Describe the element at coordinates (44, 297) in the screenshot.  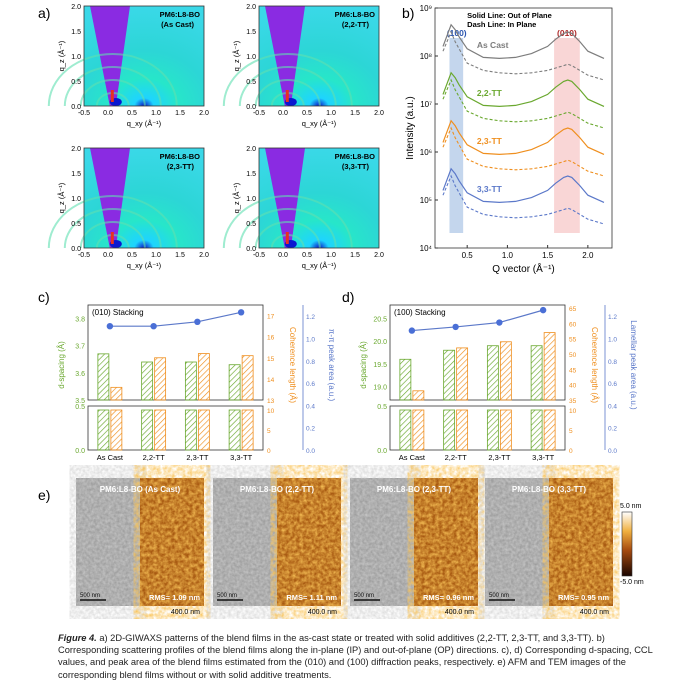
I see `panel-letter: c)` at that location.